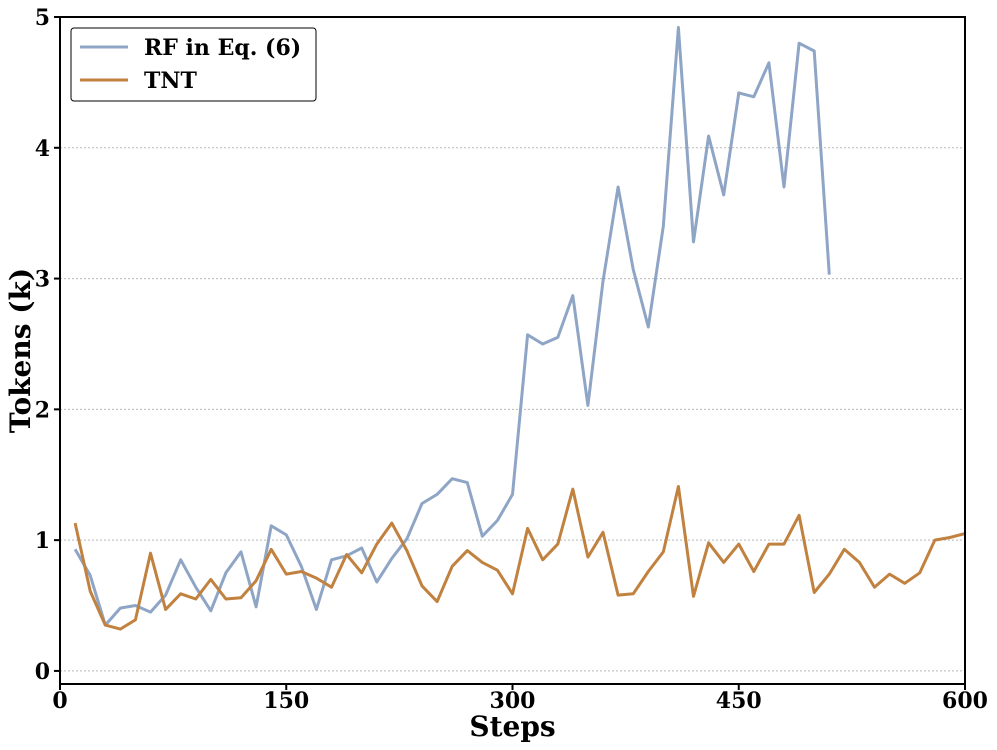 The width and height of the screenshot is (997, 750). I want to click on x-tick-label: 450, so click(739, 701).